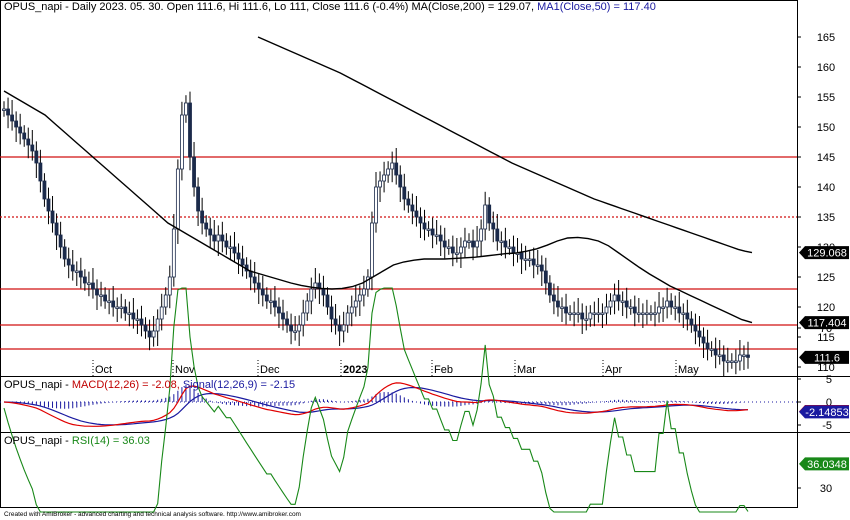  What do you see at coordinates (826, 38) in the screenshot?
I see `y-tick-label: 165` at bounding box center [826, 38].